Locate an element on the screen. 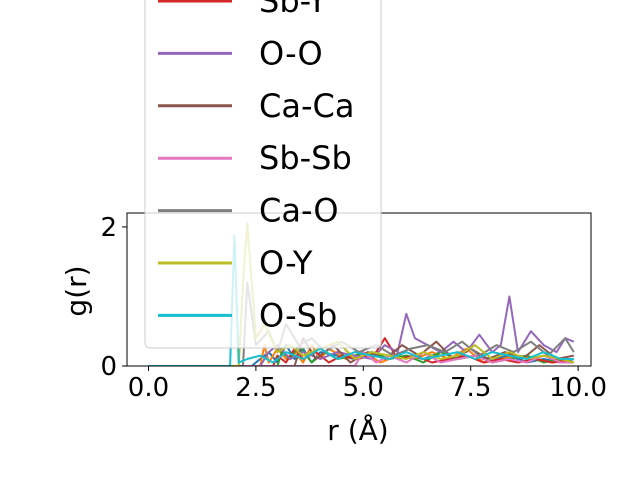  x-tick-label: 2.5 is located at coordinates (255, 388).